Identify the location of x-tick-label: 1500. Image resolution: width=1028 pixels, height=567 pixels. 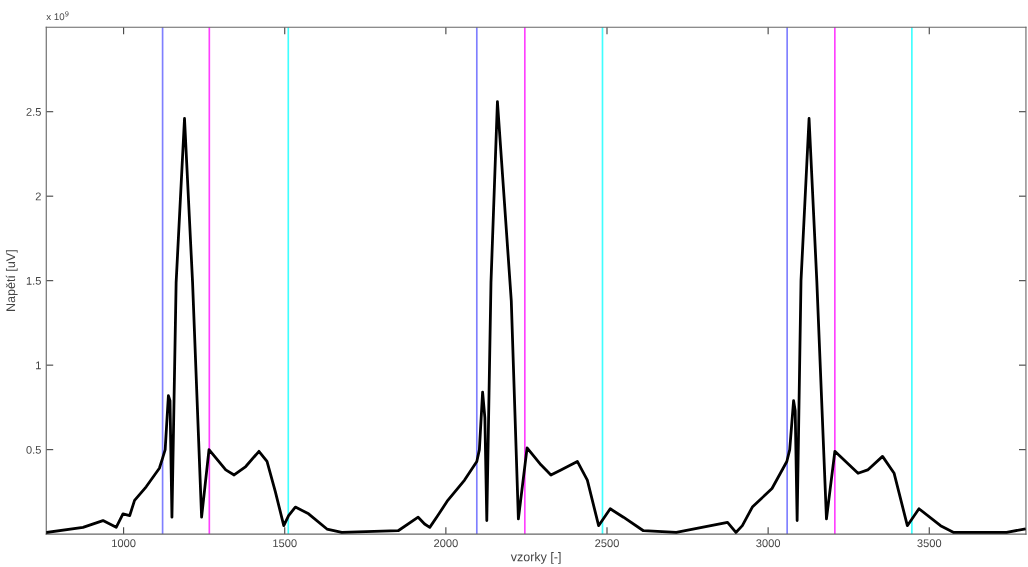
(285, 543).